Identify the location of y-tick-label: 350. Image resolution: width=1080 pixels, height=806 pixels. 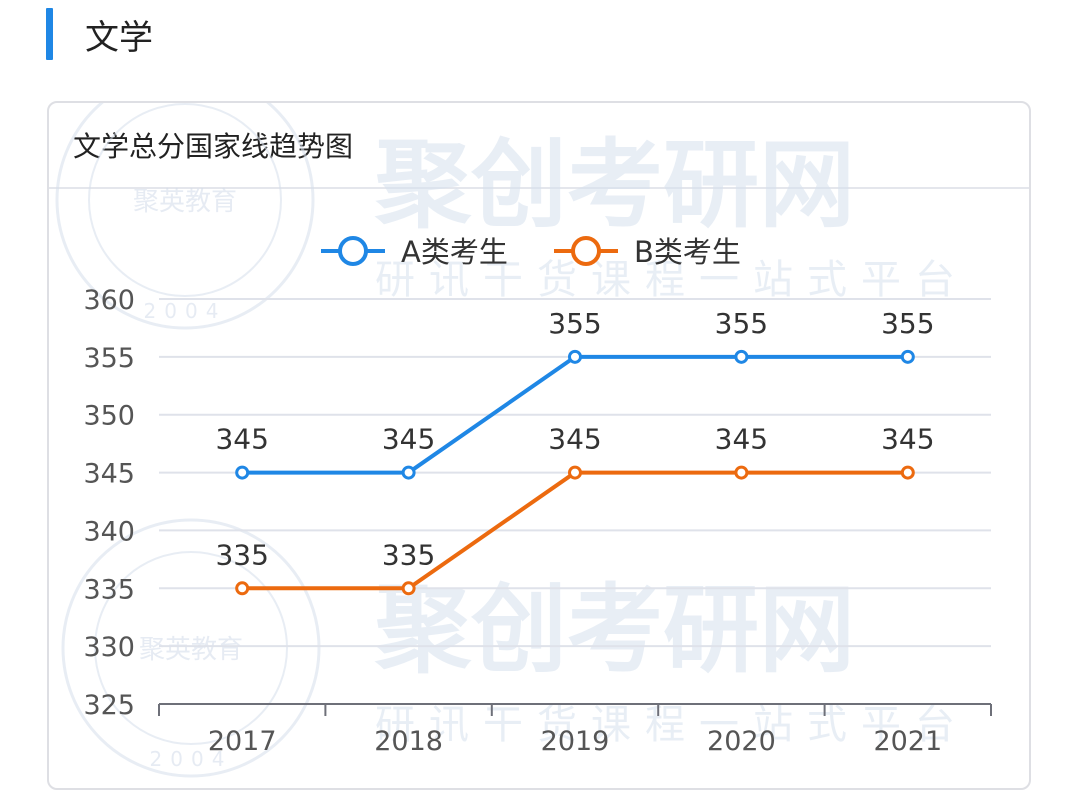
(109, 416).